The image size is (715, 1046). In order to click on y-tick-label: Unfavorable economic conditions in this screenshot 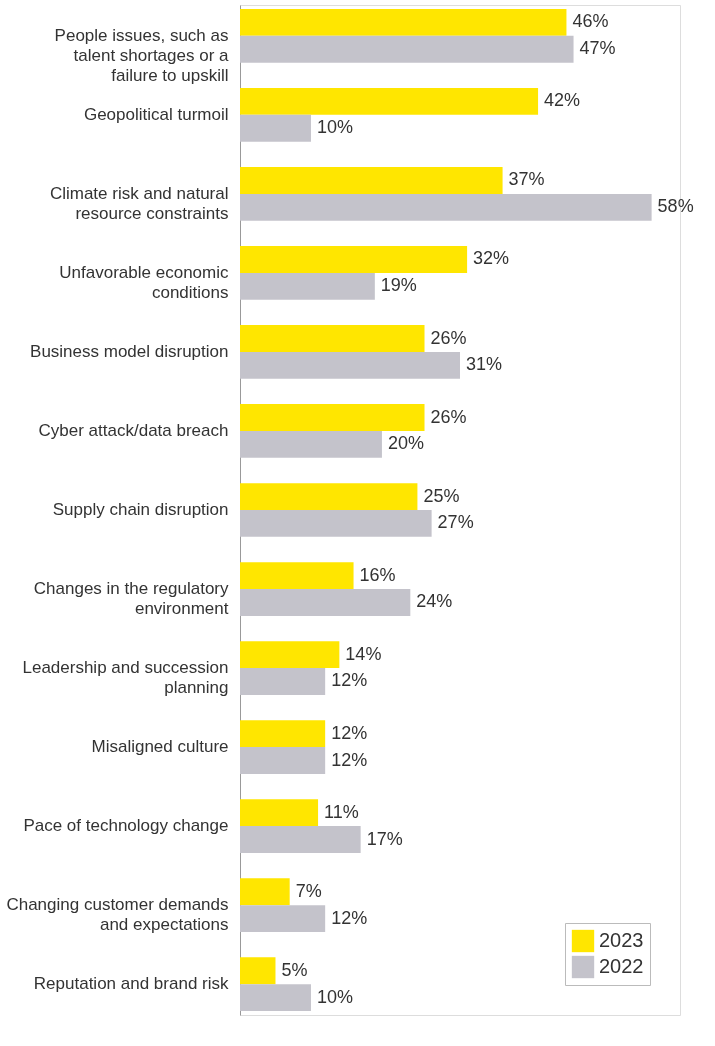, I will do `click(144, 282)`.